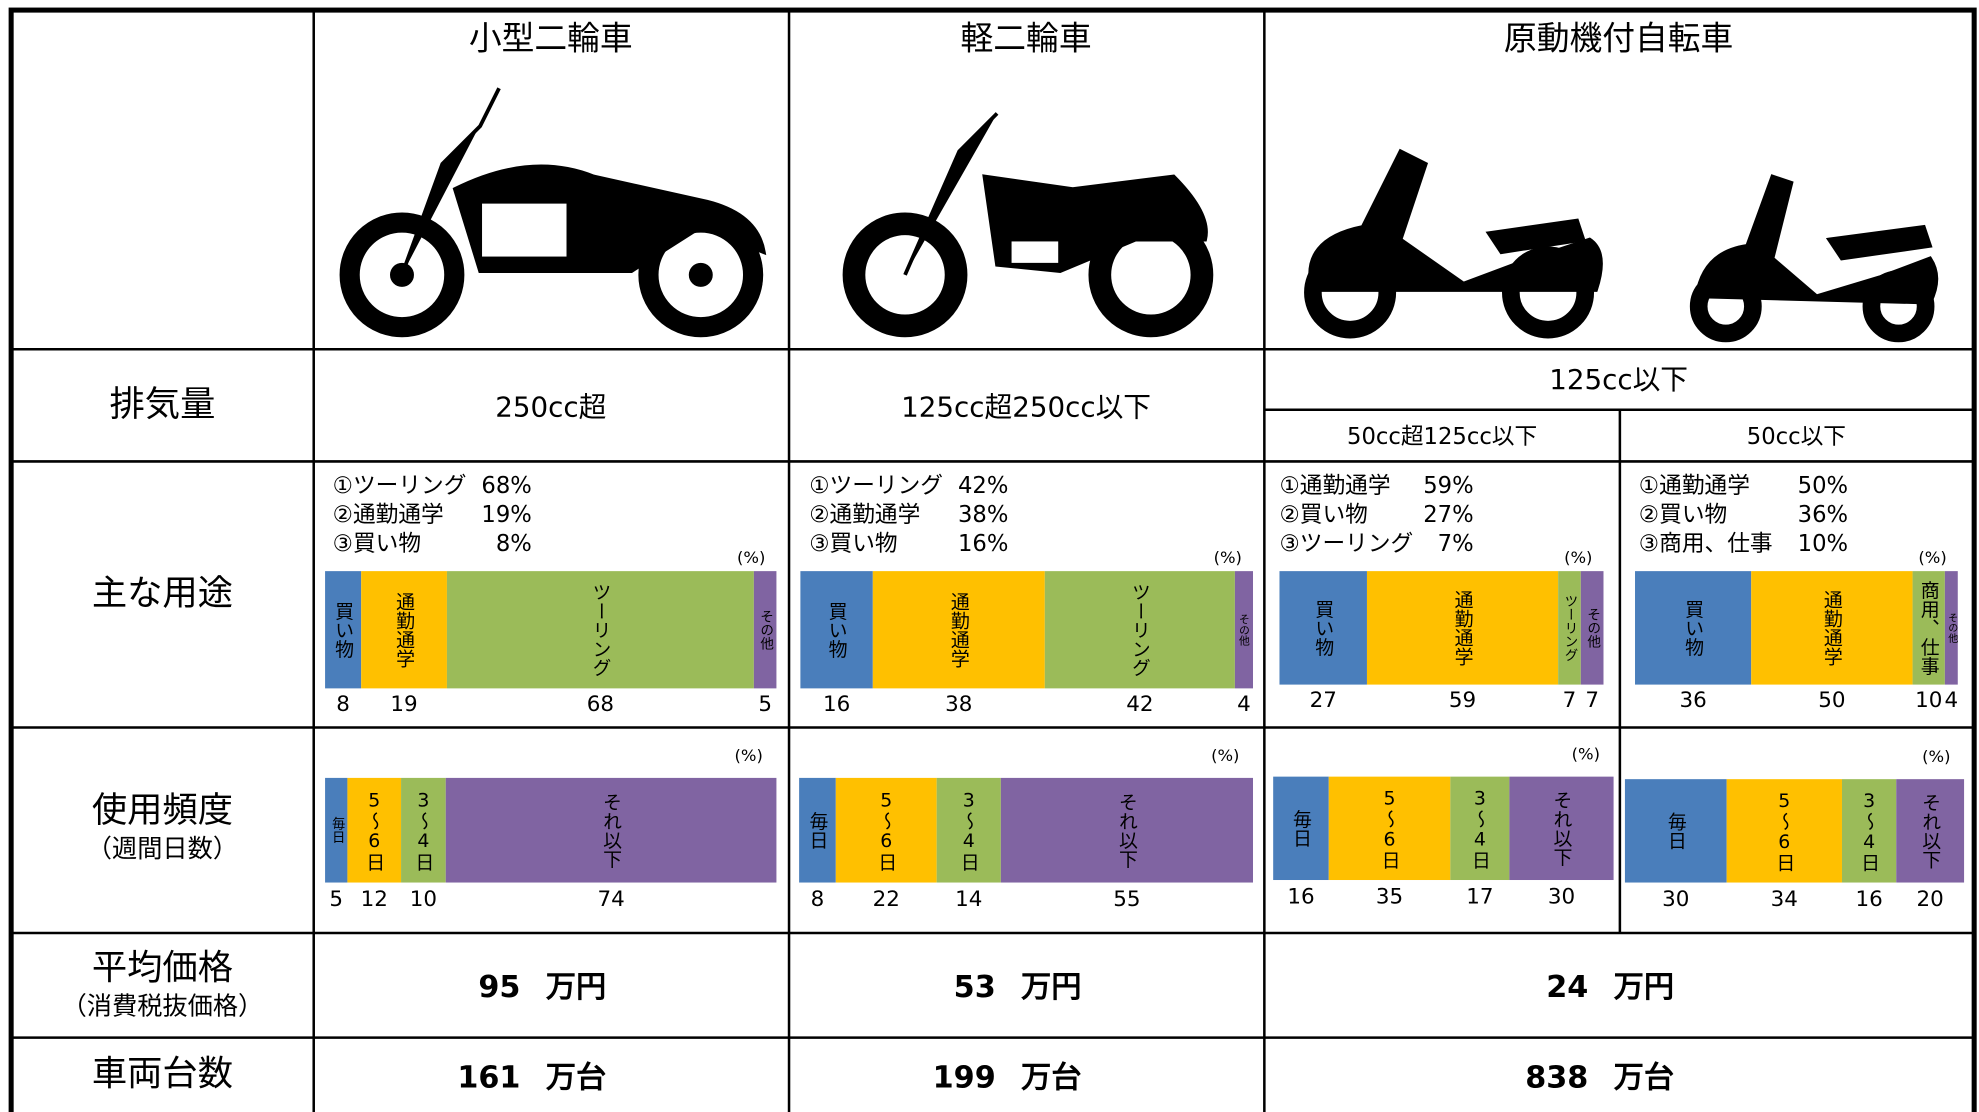  Describe the element at coordinates (1479, 897) in the screenshot. I see `value-label: 17` at that location.